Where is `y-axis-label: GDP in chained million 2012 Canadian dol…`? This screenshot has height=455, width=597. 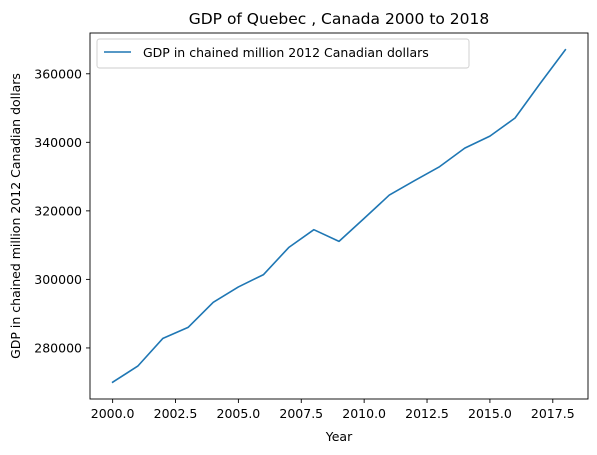 y-axis-label: GDP in chained million 2012 Canadian dol… is located at coordinates (15, 216).